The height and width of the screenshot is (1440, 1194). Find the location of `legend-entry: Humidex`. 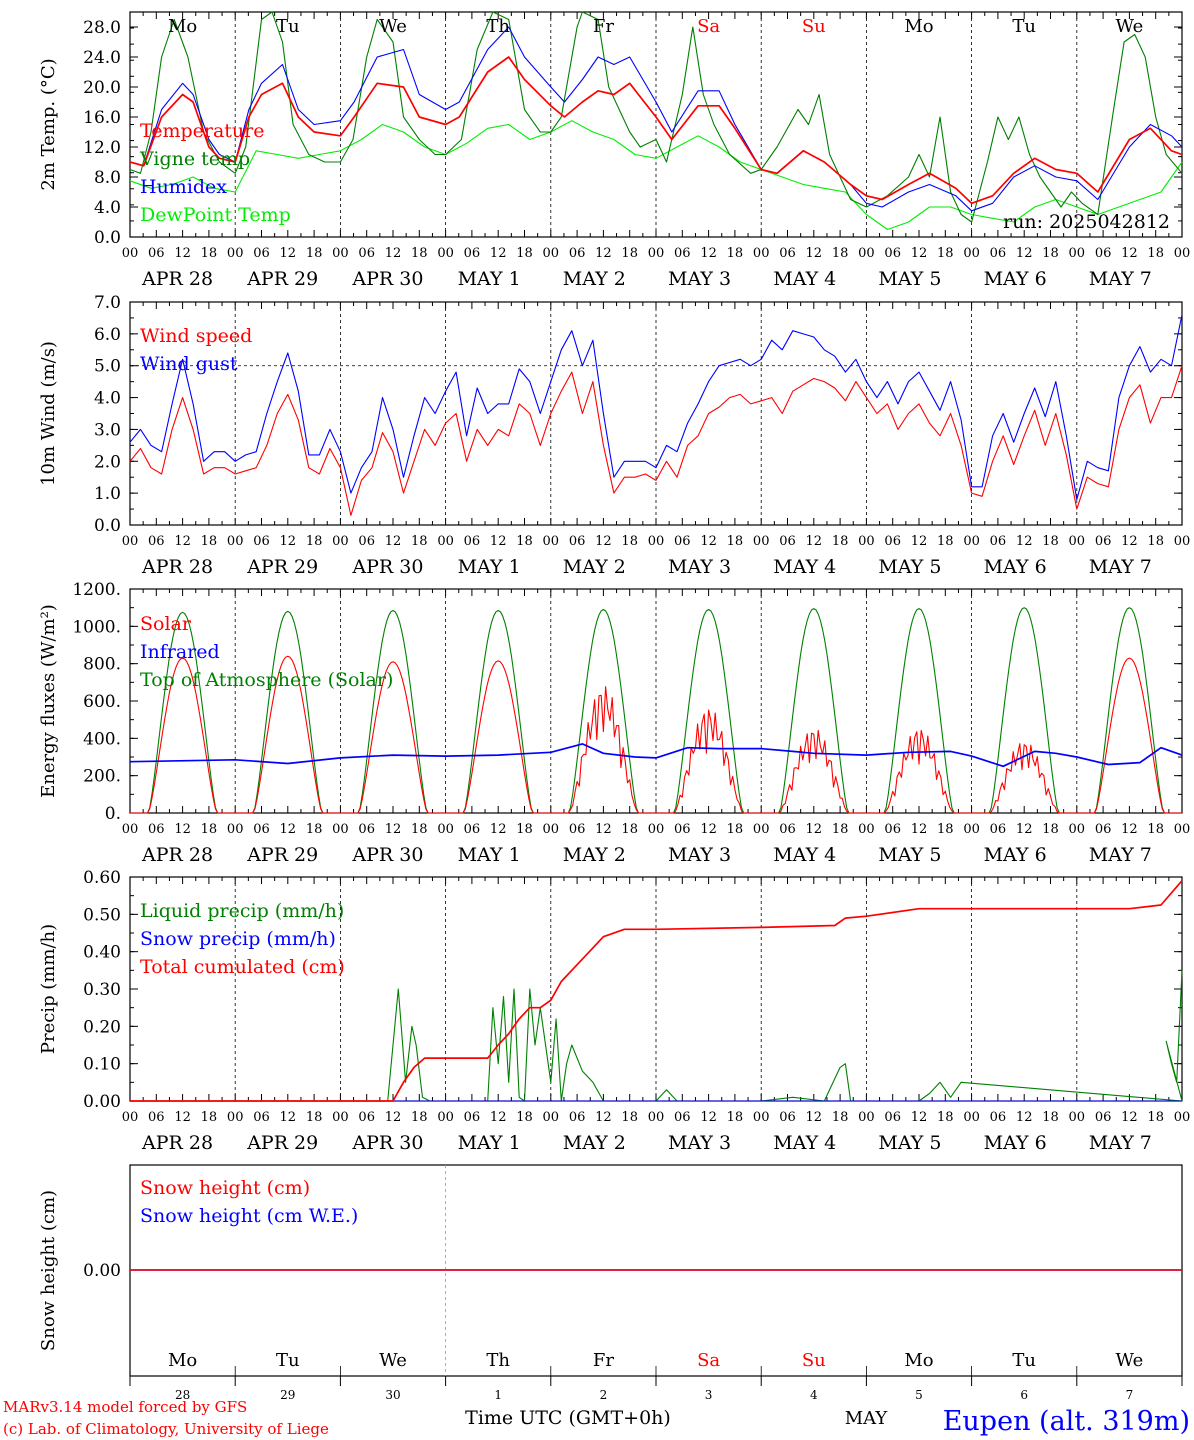

legend-entry: Humidex is located at coordinates (183, 187).